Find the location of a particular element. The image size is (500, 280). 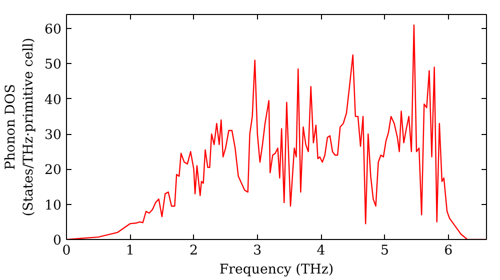

y-tick-label: 50 is located at coordinates (53, 65).